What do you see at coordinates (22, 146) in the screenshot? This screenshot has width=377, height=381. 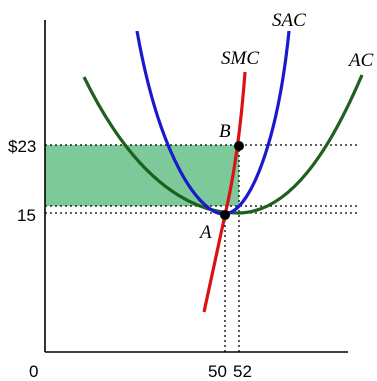 I see `price-high-label: $23` at bounding box center [22, 146].